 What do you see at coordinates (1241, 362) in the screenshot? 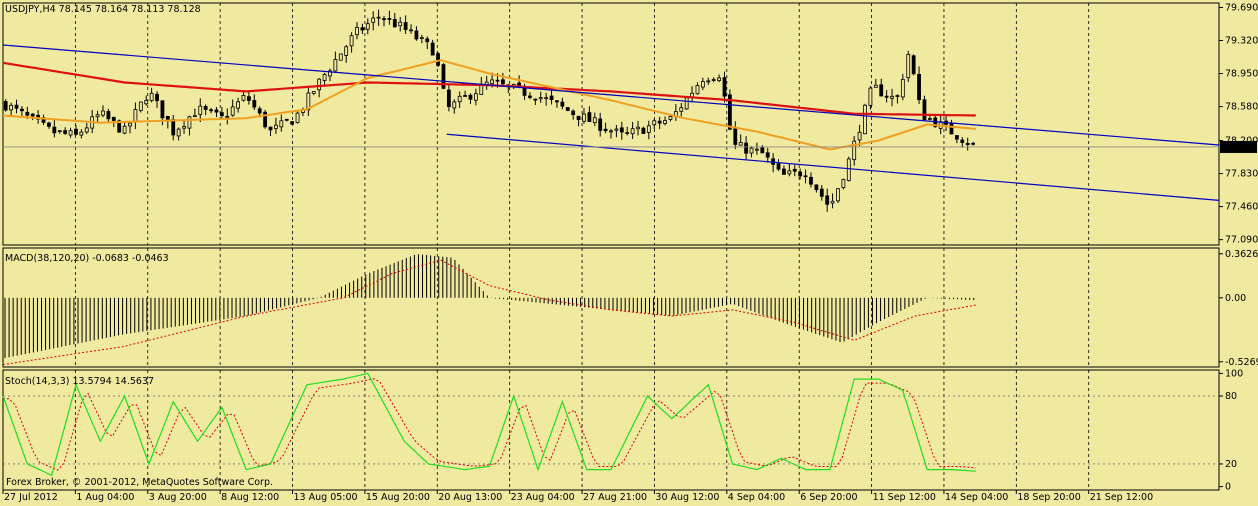
I see `macd-axis-label: -0.5269` at bounding box center [1241, 362].